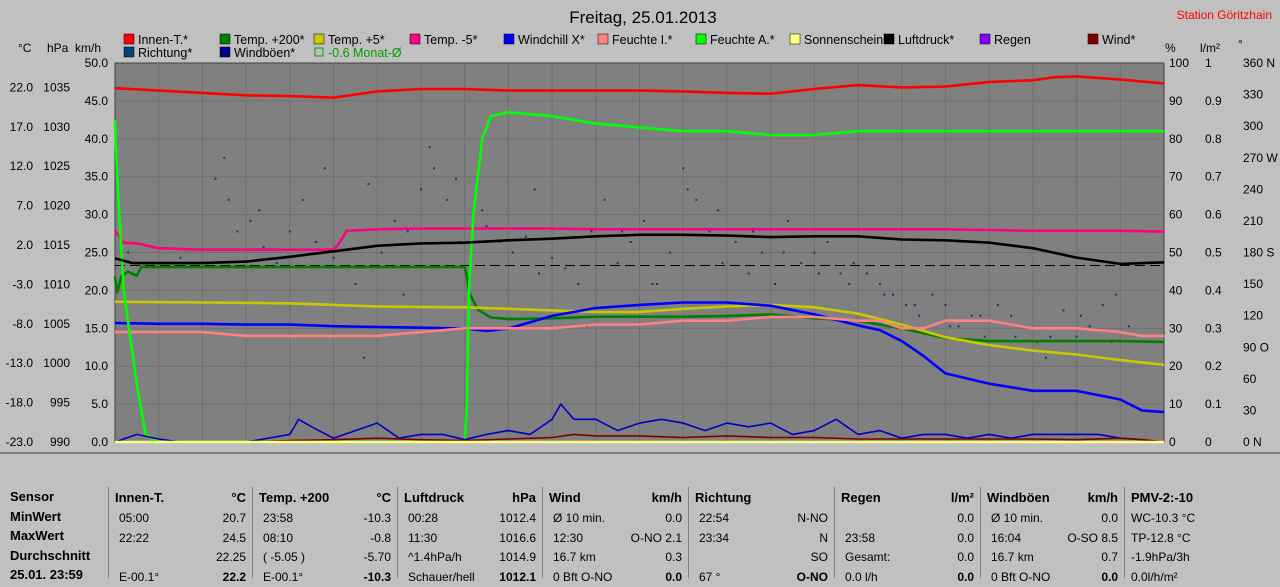 The height and width of the screenshot is (587, 1280). What do you see at coordinates (1253, 189) in the screenshot?
I see `direction-tick-label: 240` at bounding box center [1253, 189].